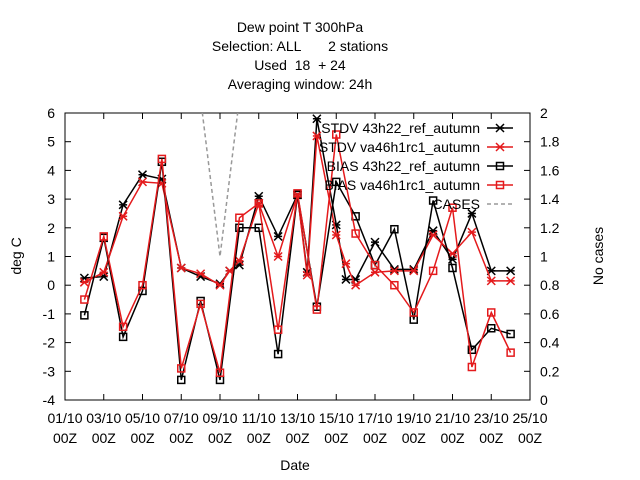 The width and height of the screenshot is (640, 480). What do you see at coordinates (544, 400) in the screenshot?
I see `y2-tick-label: 0` at bounding box center [544, 400].